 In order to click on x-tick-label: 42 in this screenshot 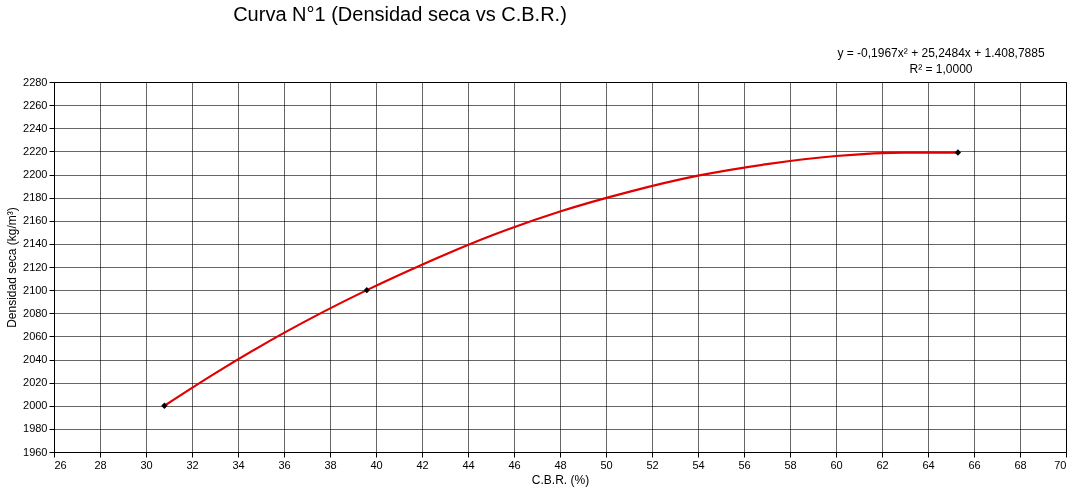, I will do `click(422, 464)`.